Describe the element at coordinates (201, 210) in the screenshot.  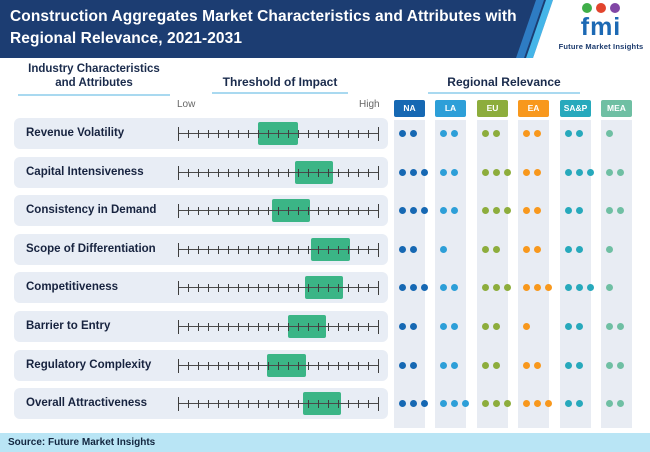
I see `table-row: Consistency in Demand` at that location.